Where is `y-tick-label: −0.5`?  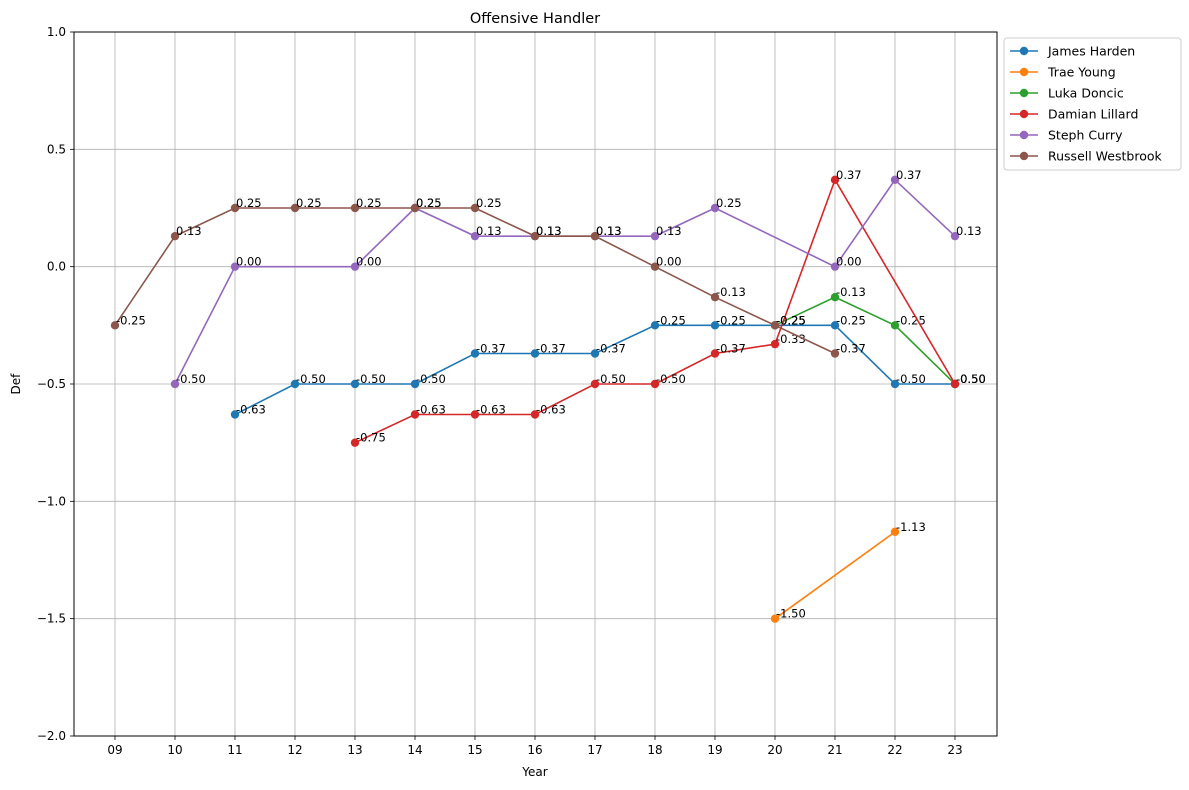
y-tick-label: −0.5 is located at coordinates (51, 384).